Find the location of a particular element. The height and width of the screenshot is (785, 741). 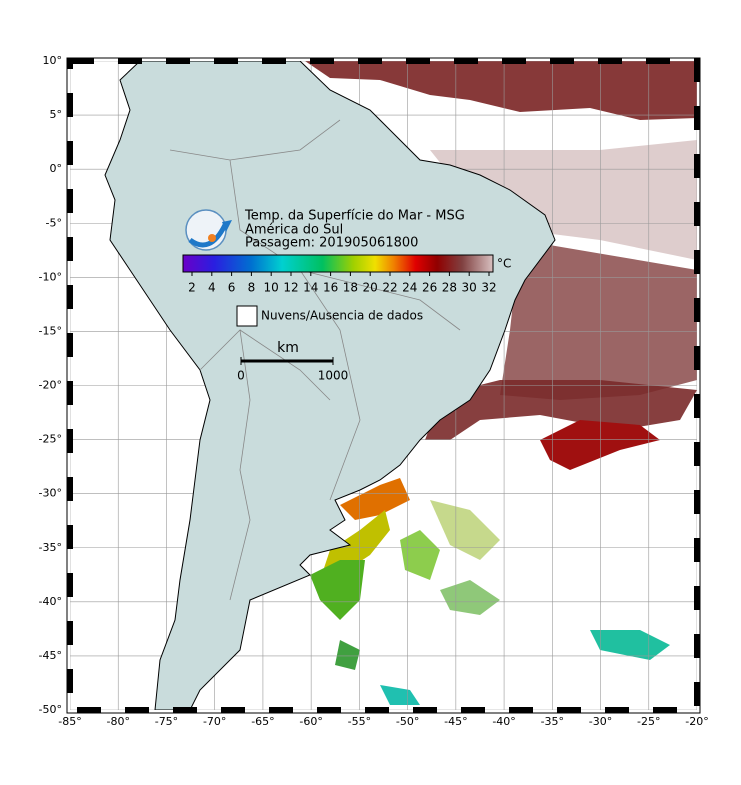

lat-tick-label: -35° is located at coordinates (50, 547).